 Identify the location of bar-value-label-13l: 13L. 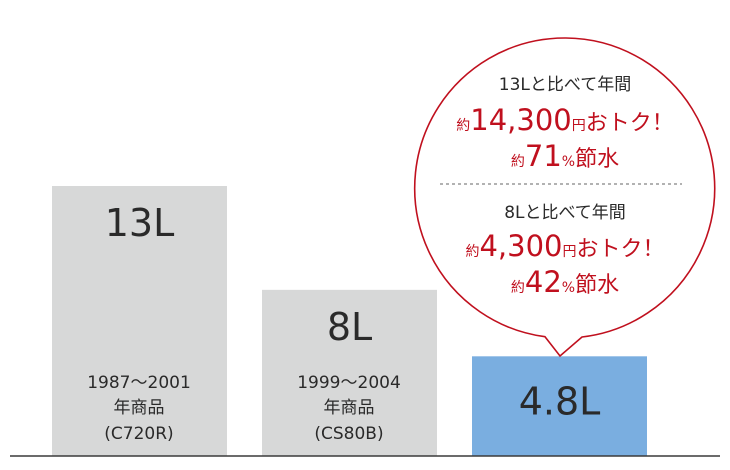
(140, 223).